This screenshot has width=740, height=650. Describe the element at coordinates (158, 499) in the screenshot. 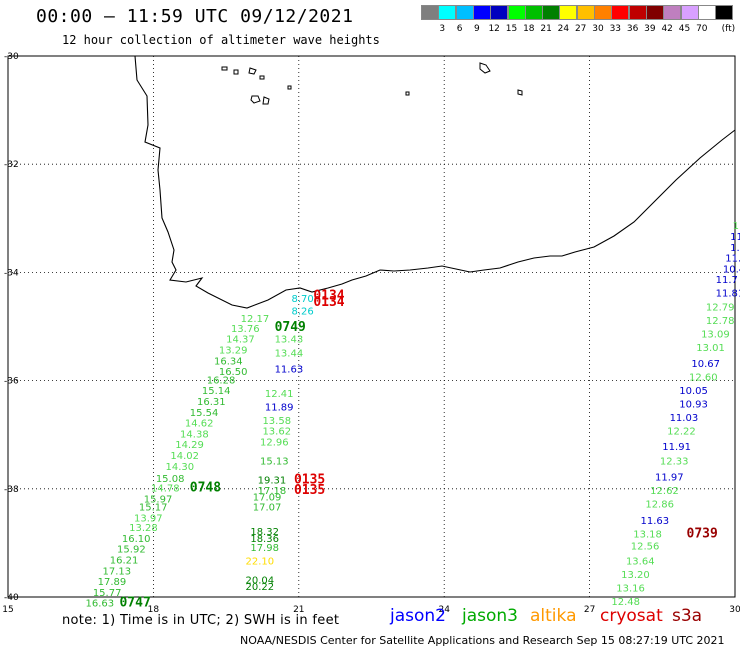

I see `swh-value-label: 15.97` at that location.